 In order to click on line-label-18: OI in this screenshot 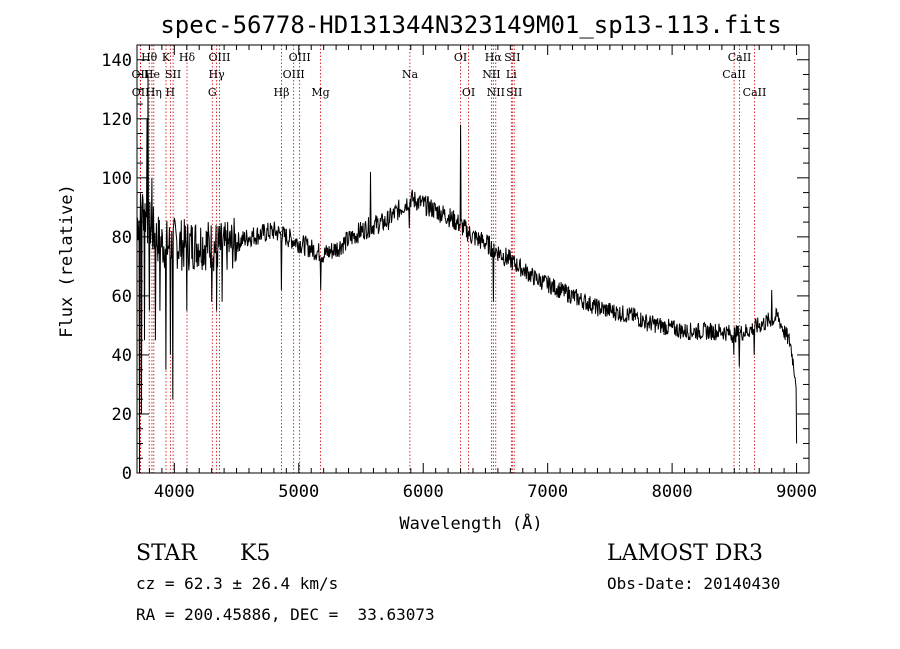, I will do `click(468, 92)`.